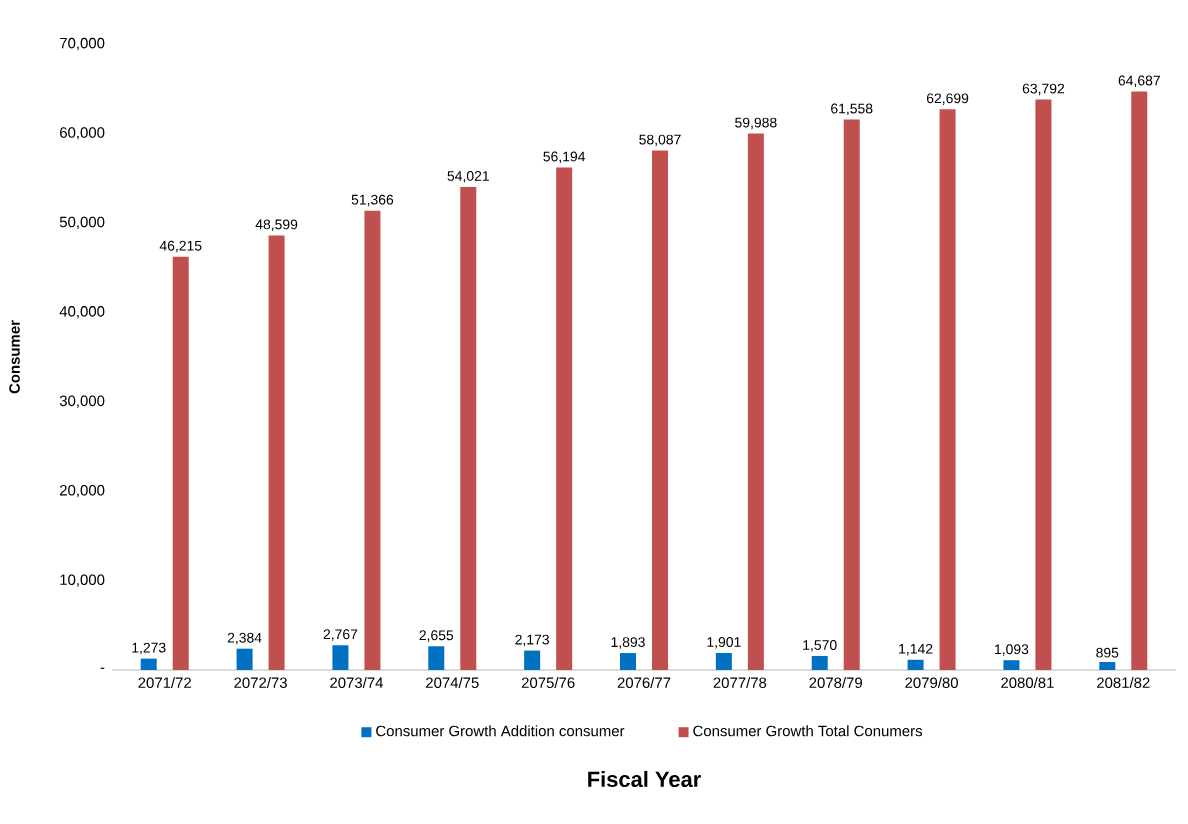  What do you see at coordinates (644, 779) in the screenshot?
I see `x-axis-title: Fiscal Year` at bounding box center [644, 779].